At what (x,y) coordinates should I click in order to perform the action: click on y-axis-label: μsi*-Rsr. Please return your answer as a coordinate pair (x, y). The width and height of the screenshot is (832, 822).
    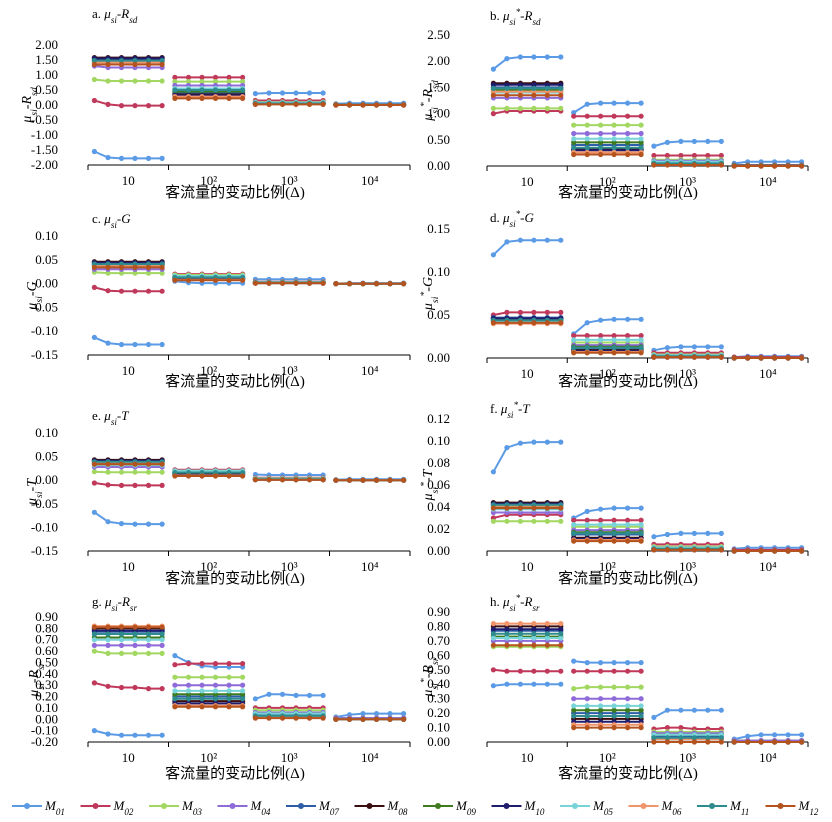
    Looking at the image, I should click on (430, 677).